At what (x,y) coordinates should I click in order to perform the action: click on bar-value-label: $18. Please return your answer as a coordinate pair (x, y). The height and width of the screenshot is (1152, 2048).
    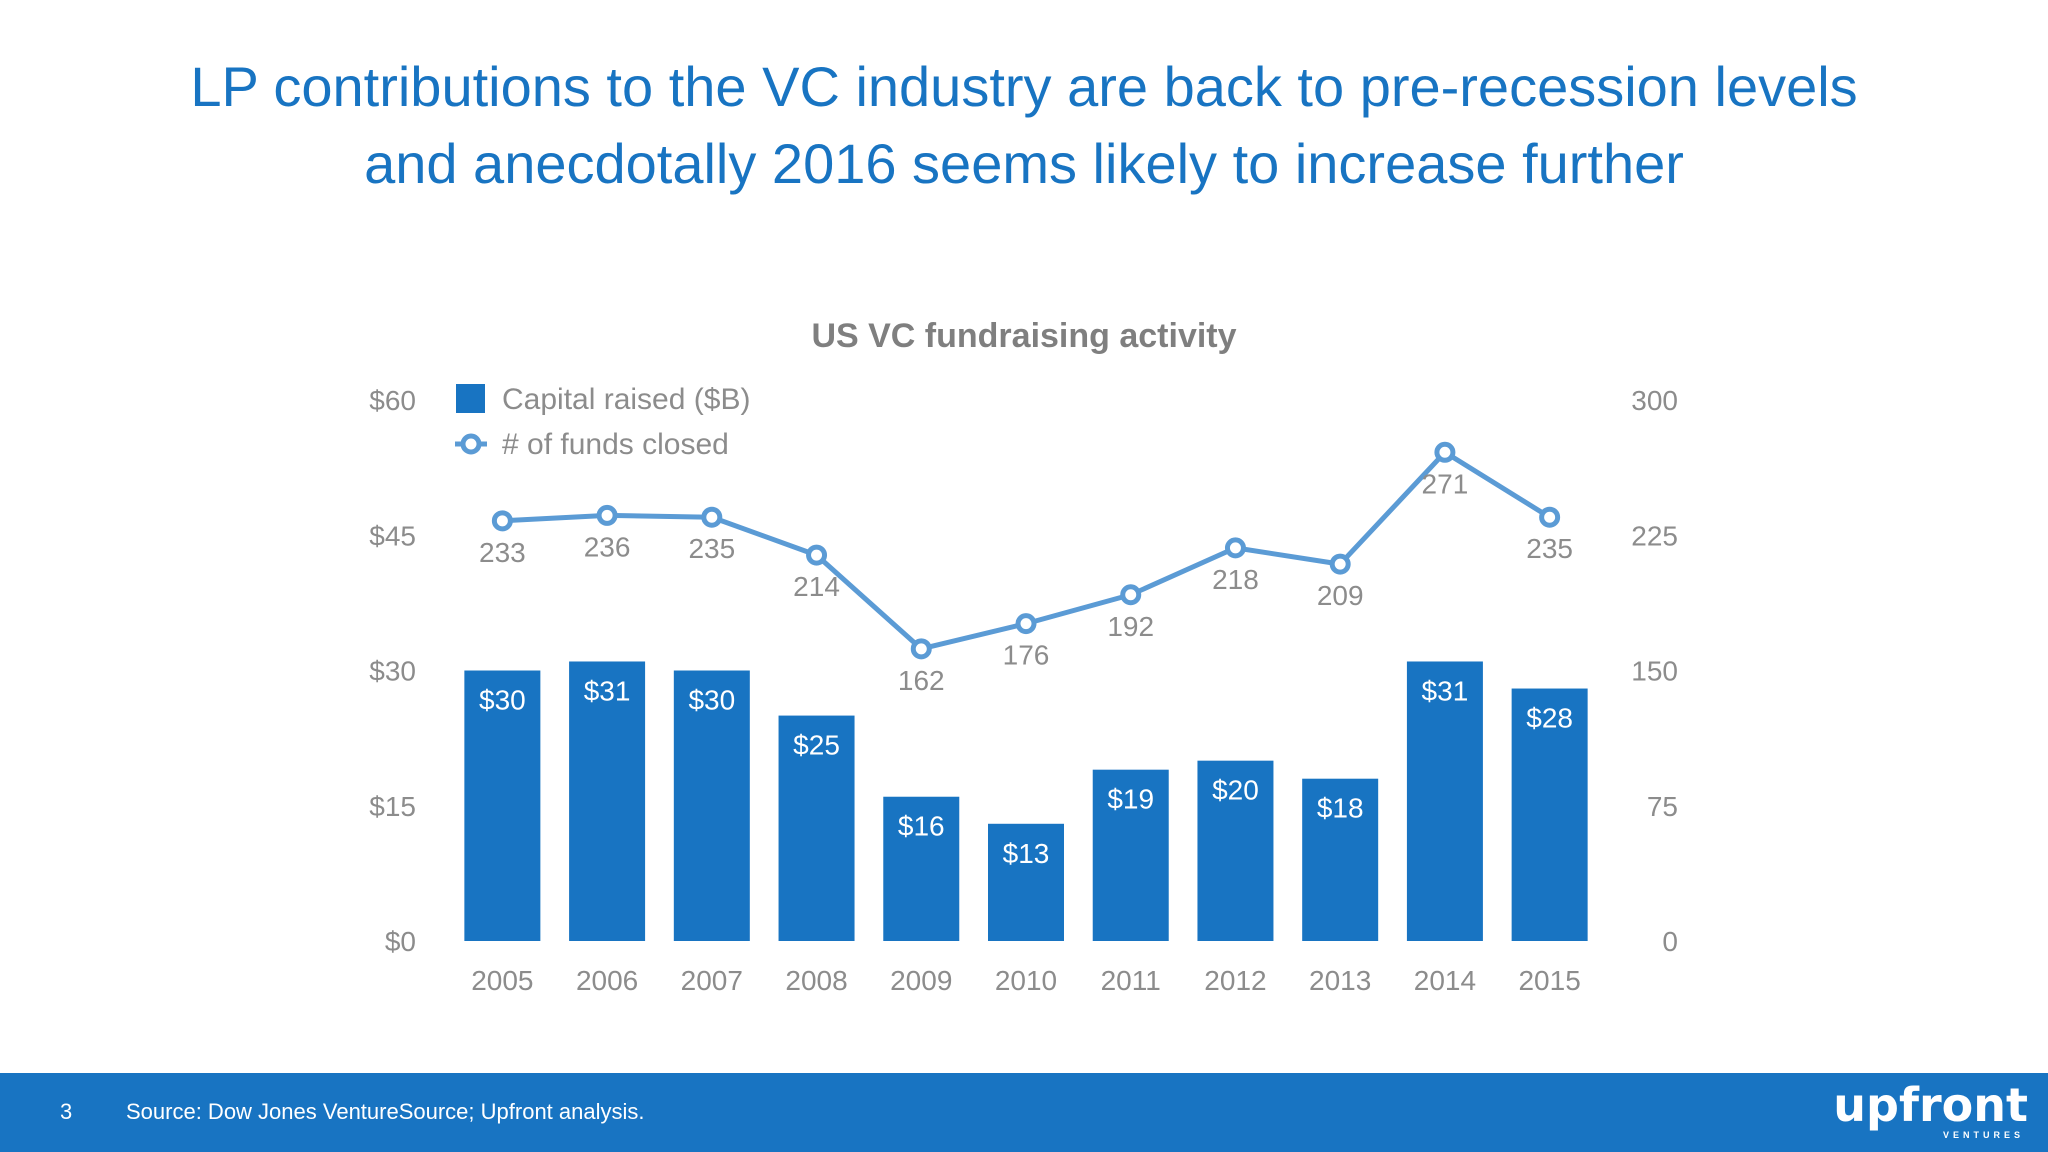
    Looking at the image, I should click on (1340, 808).